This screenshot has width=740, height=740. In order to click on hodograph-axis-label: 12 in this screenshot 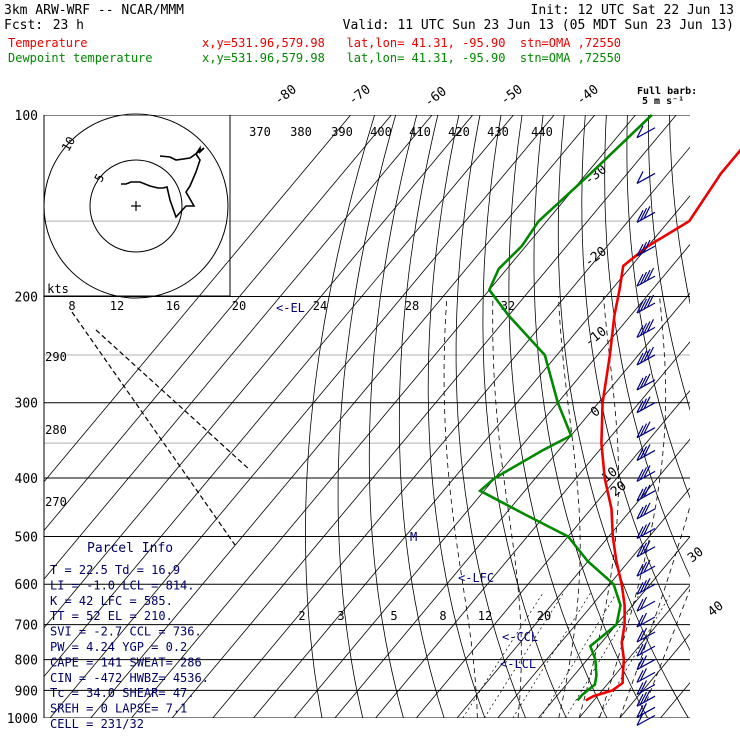, I will do `click(117, 306)`.